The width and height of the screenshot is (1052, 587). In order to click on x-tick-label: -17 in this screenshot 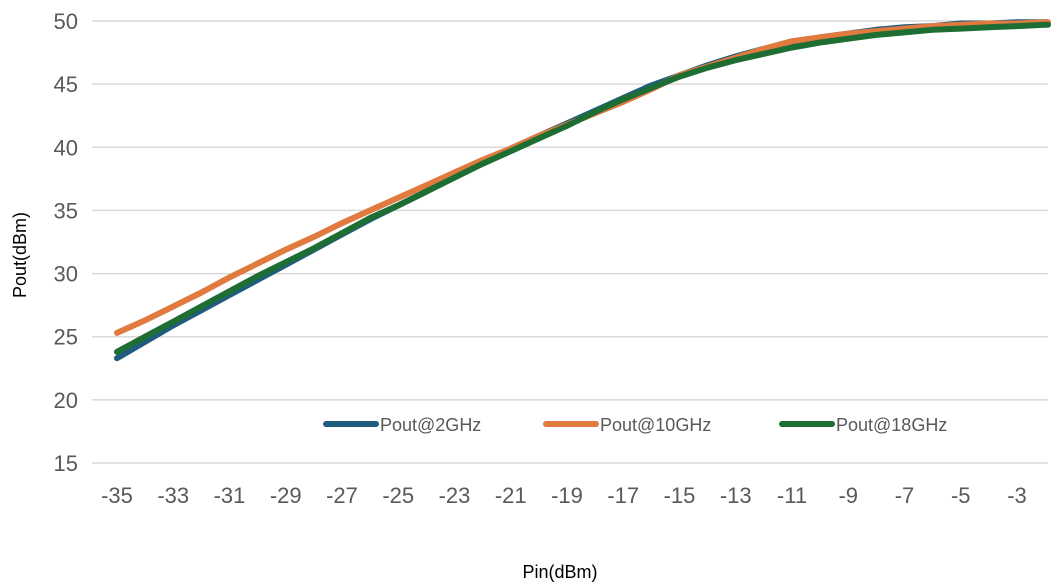, I will do `click(623, 495)`.